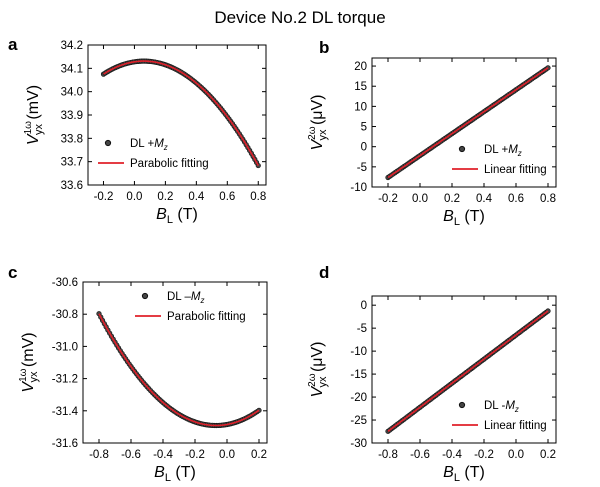 The height and width of the screenshot is (487, 600). What do you see at coordinates (72, 186) in the screenshot?
I see `y-tick-label: 33.6` at bounding box center [72, 186].